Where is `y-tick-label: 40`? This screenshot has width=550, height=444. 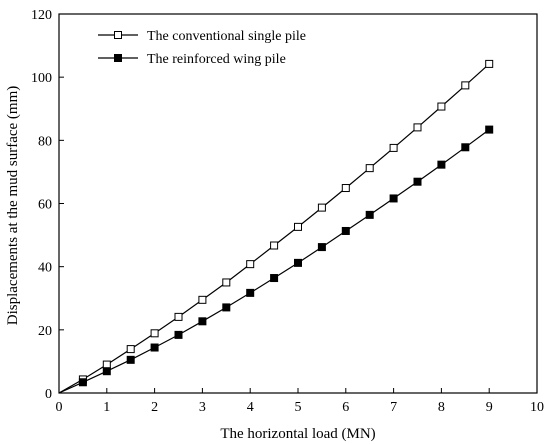 y-tick-label: 40 is located at coordinates (45, 268).